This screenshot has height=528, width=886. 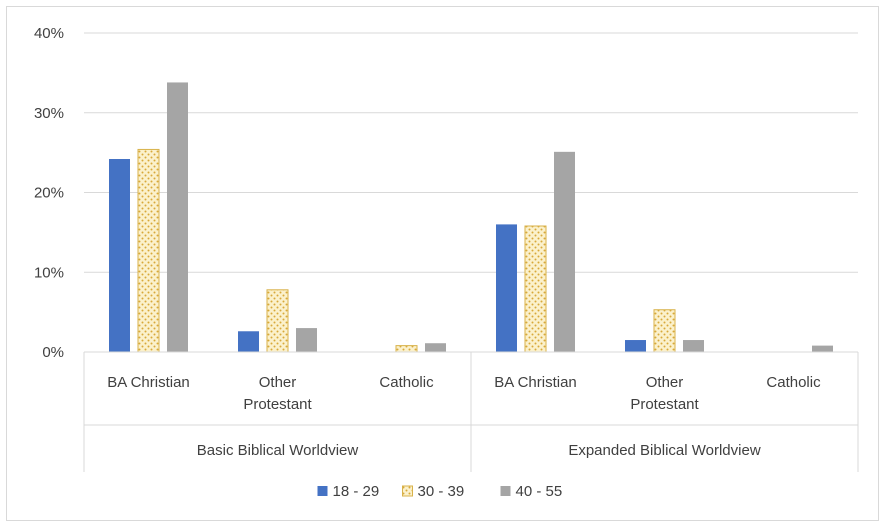 What do you see at coordinates (356, 491) in the screenshot?
I see `legend-label: 18 - 29` at bounding box center [356, 491].